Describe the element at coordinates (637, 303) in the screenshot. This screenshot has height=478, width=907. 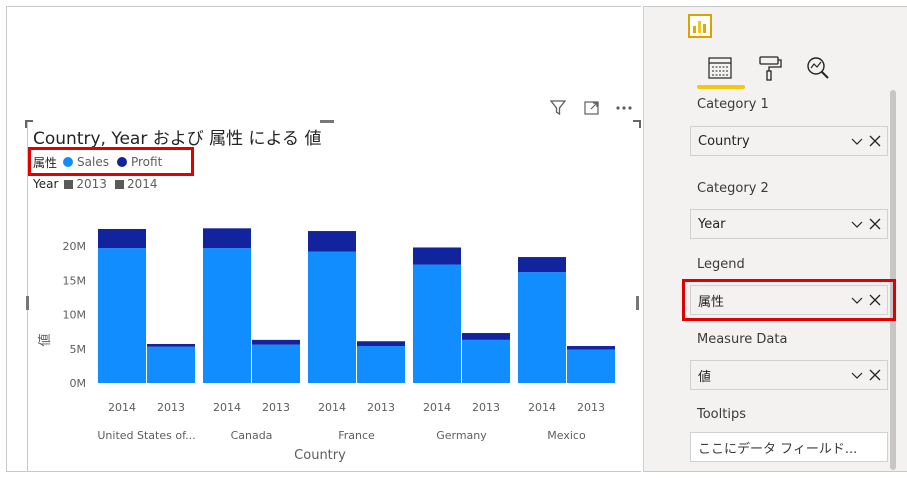
I see `resize-handle-right` at that location.